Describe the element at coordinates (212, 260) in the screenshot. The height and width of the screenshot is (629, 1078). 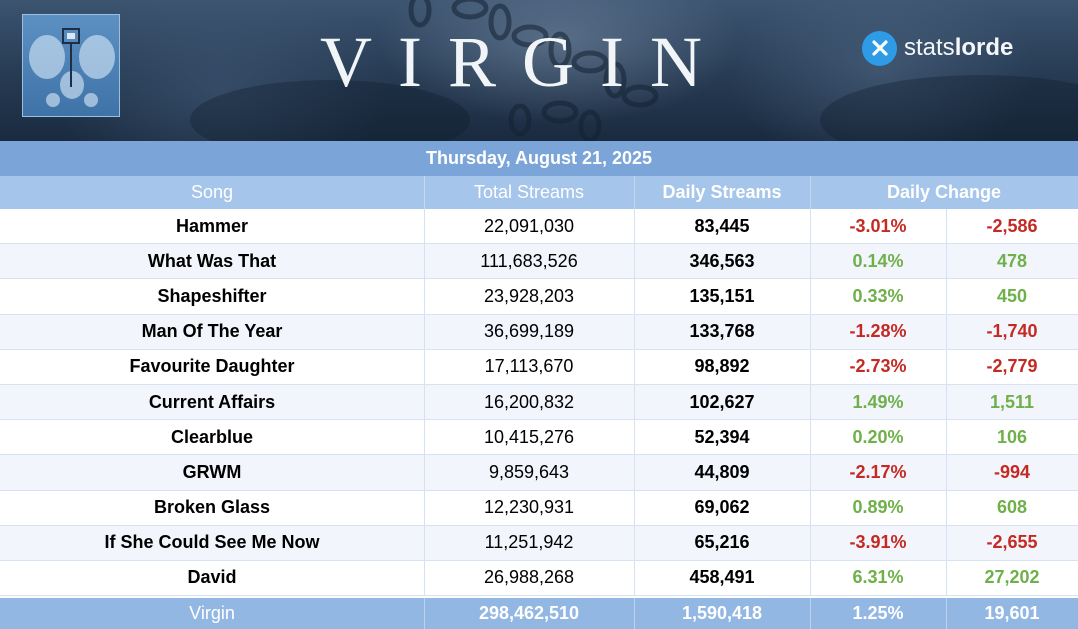
I see `song-name: What Was That` at that location.